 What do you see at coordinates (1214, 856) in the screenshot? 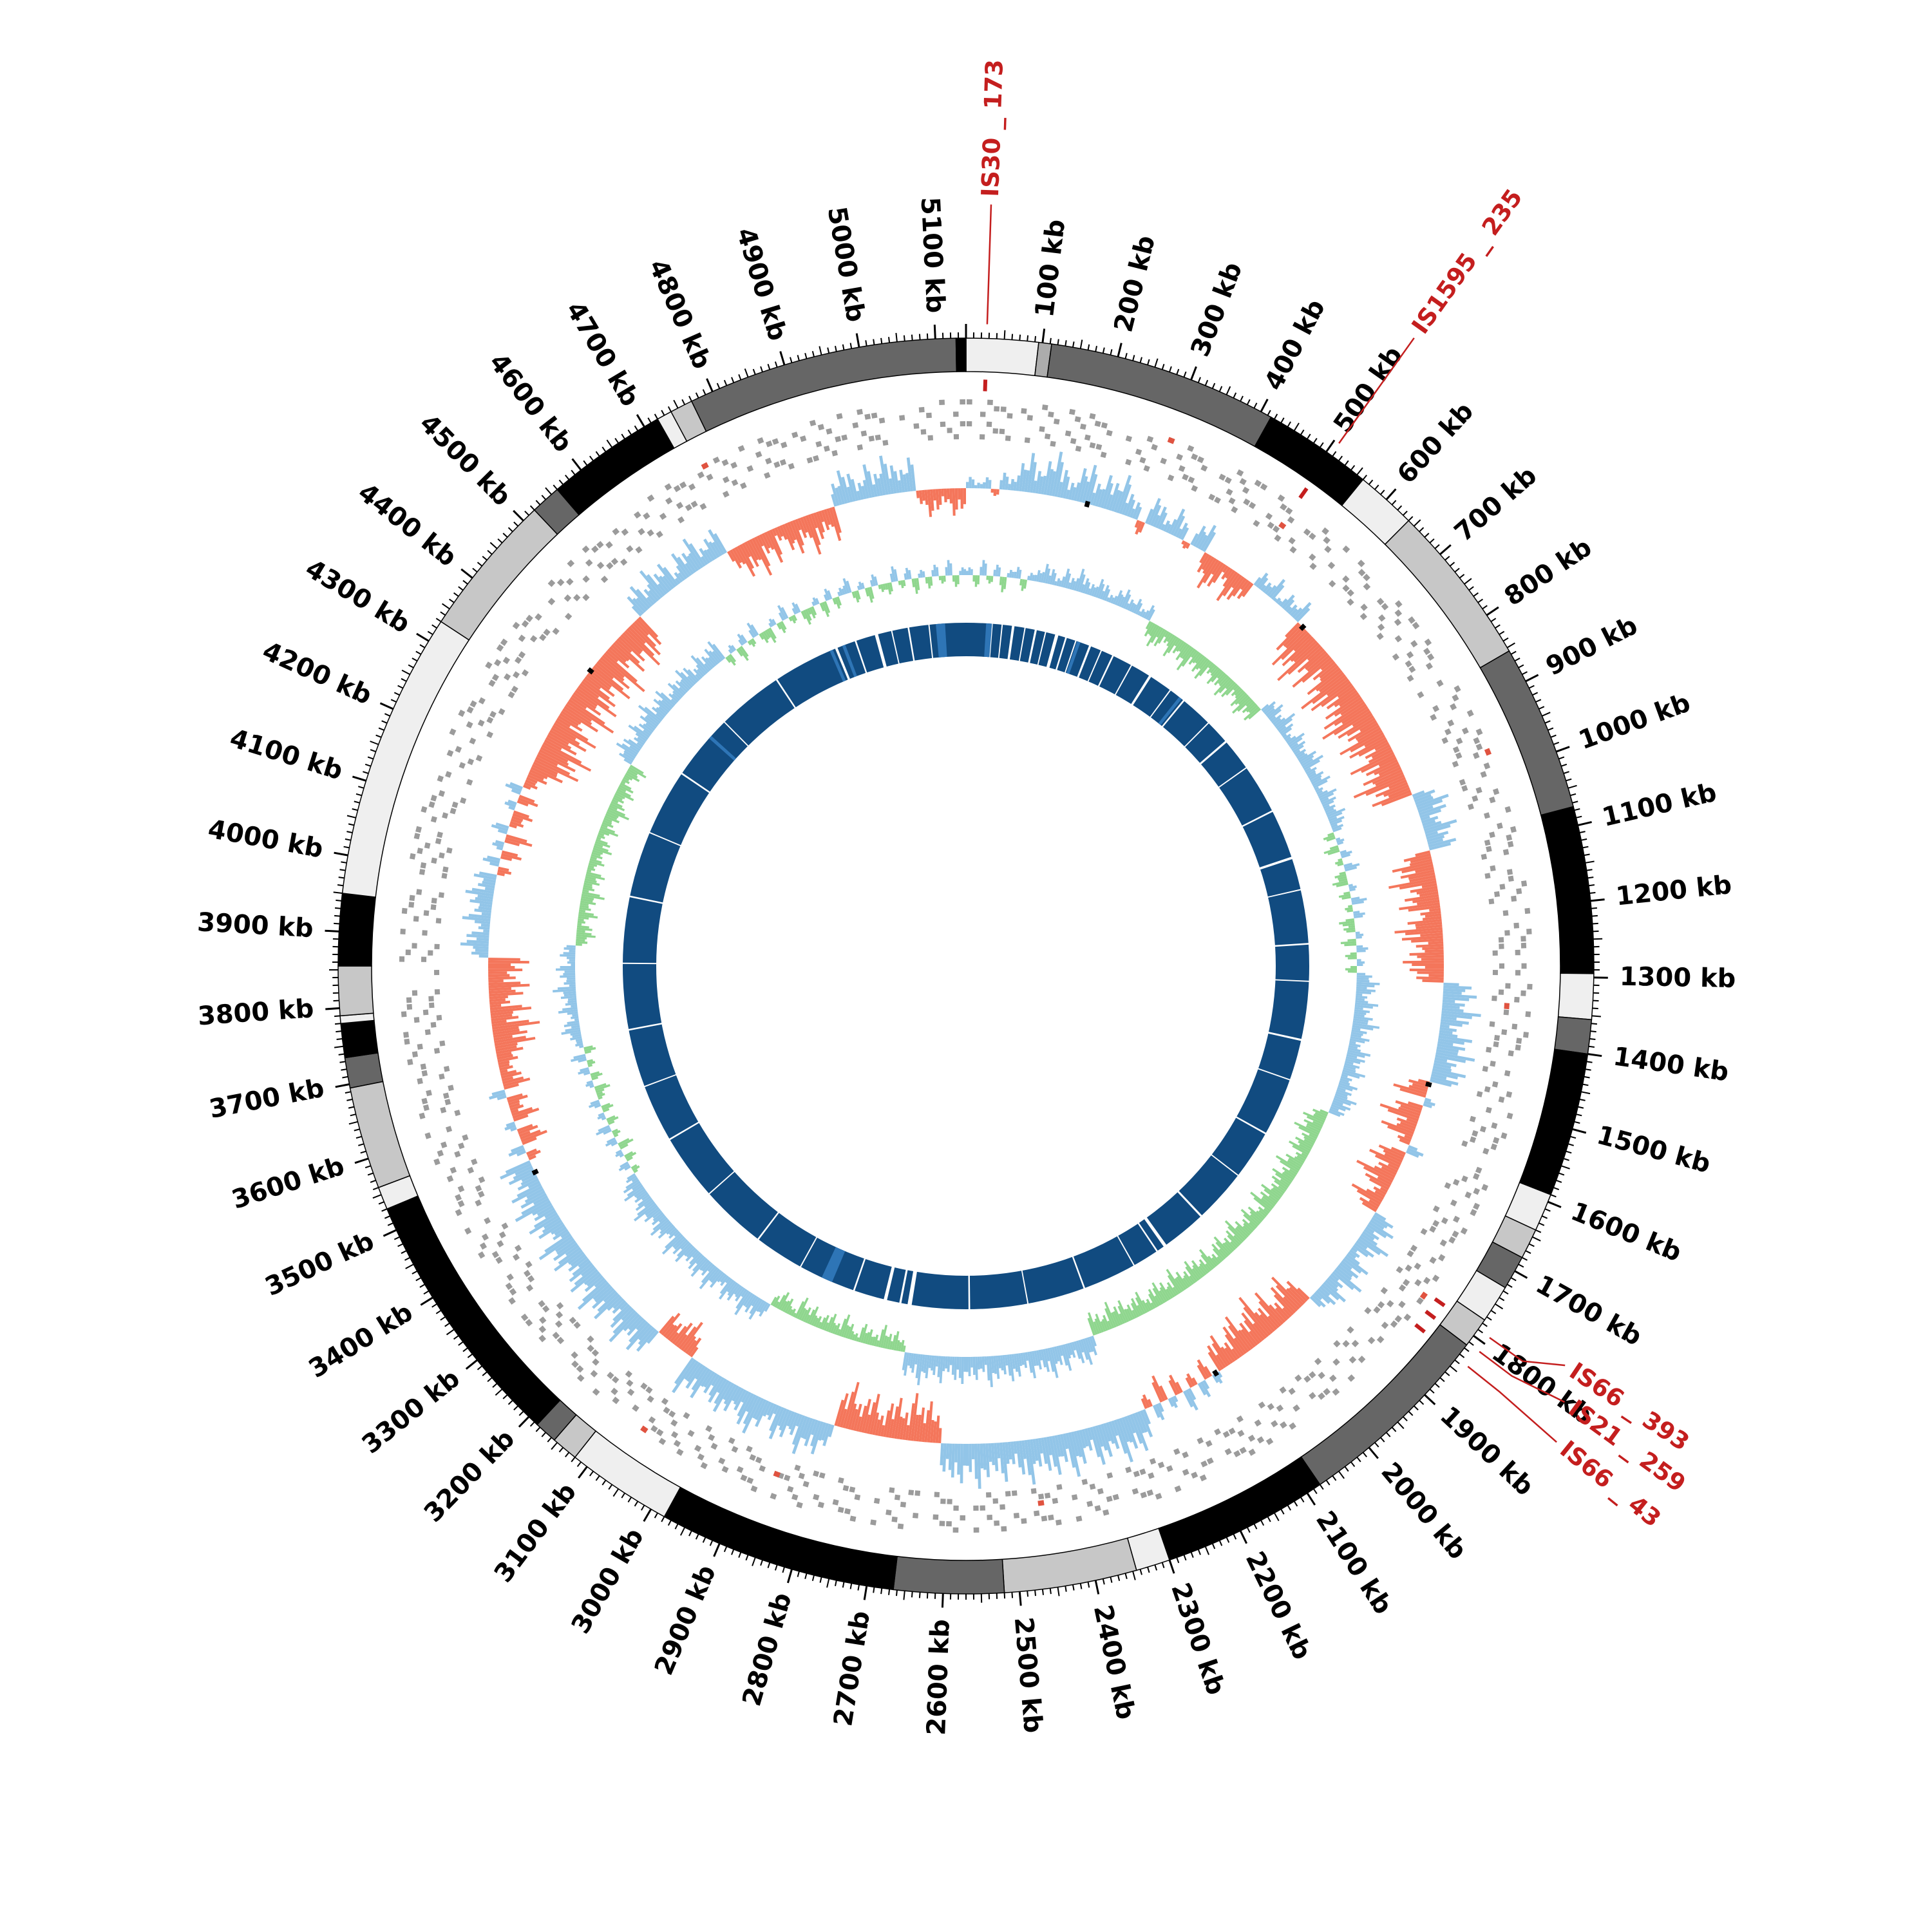
I see `is-marker-ring` at bounding box center [1214, 856].